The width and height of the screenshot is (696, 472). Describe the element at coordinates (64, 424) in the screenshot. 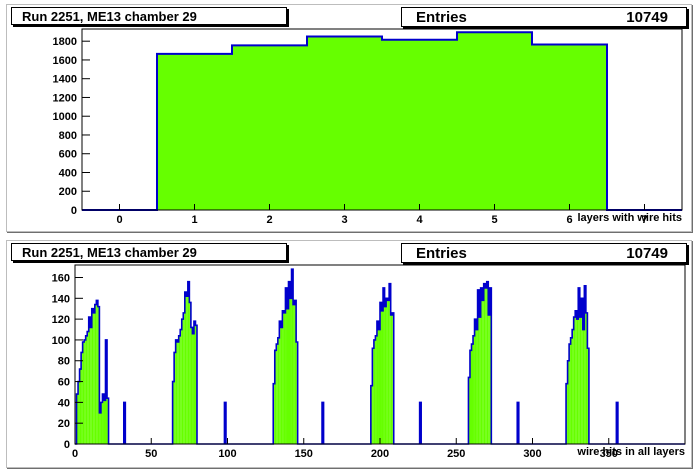

I see `y-tick-label: 20` at that location.